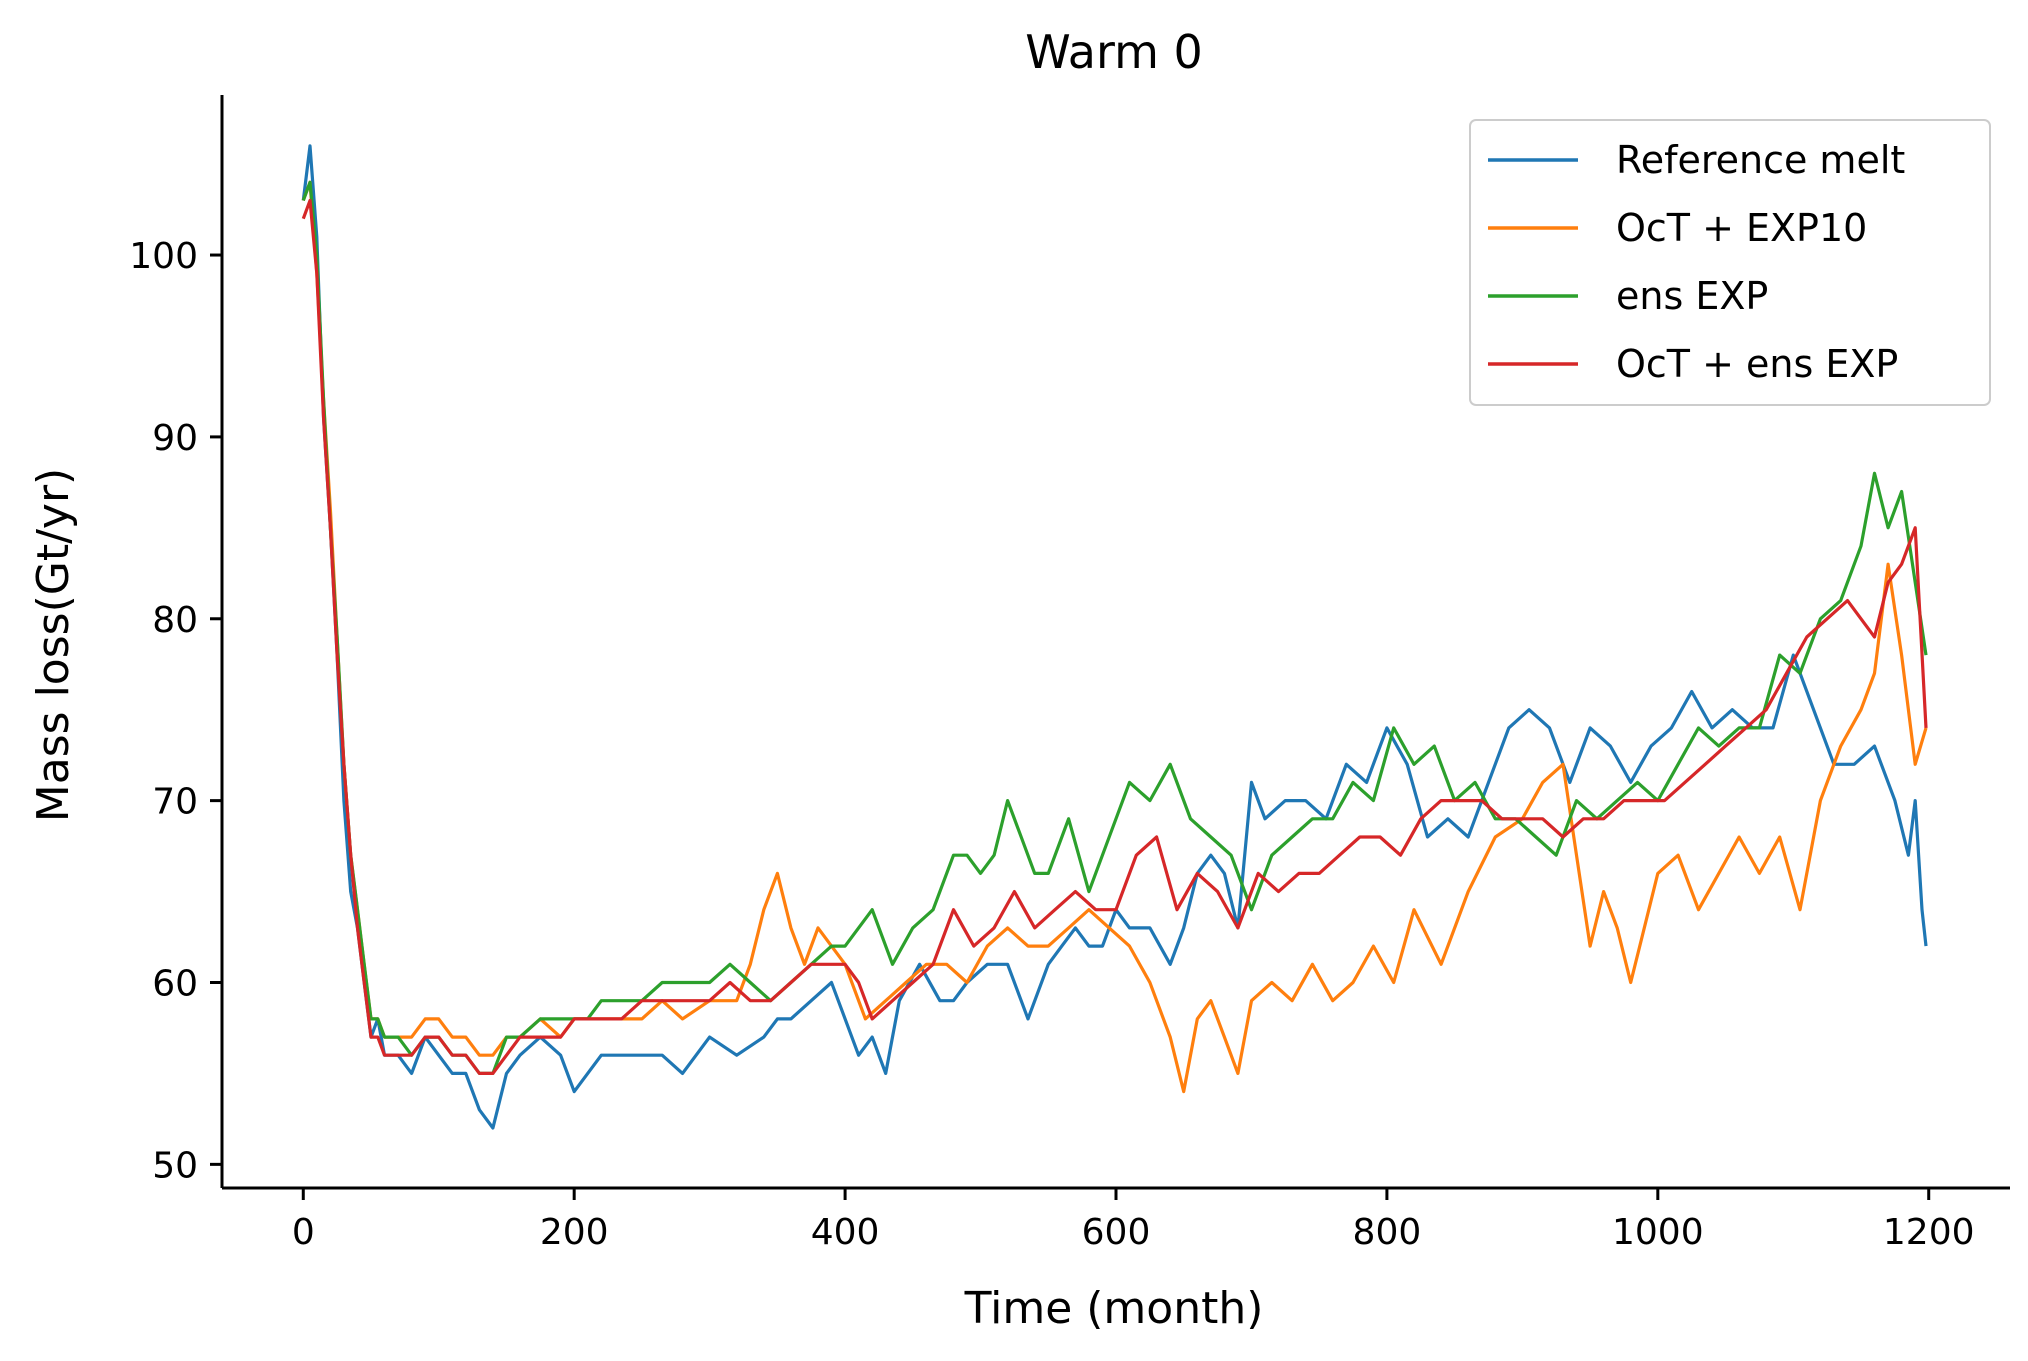 The width and height of the screenshot is (2028, 1361). Describe the element at coordinates (1114, 1308) in the screenshot. I see `x-axis-title: Time (month)` at that location.